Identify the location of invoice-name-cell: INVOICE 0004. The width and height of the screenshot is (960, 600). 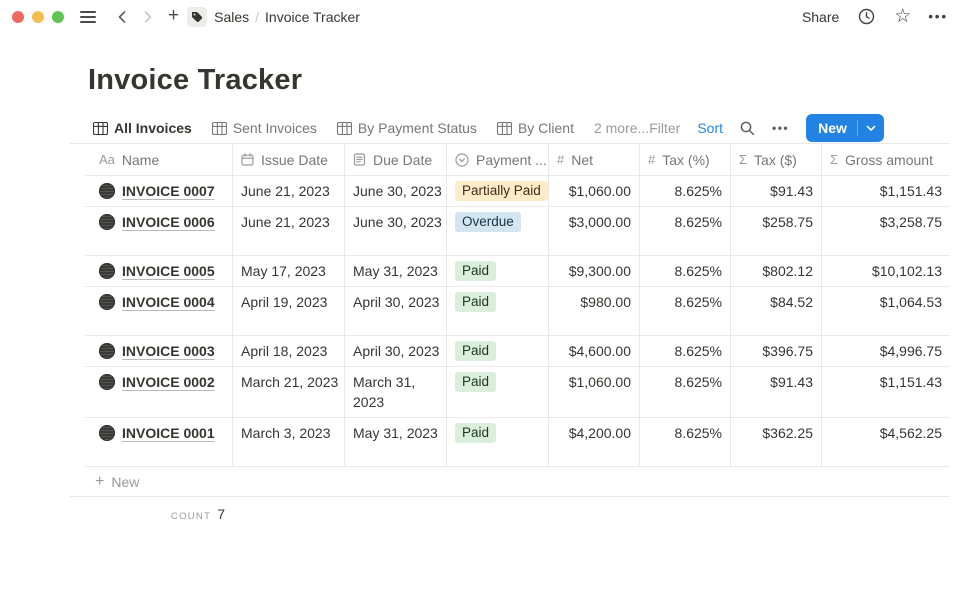
(159, 311).